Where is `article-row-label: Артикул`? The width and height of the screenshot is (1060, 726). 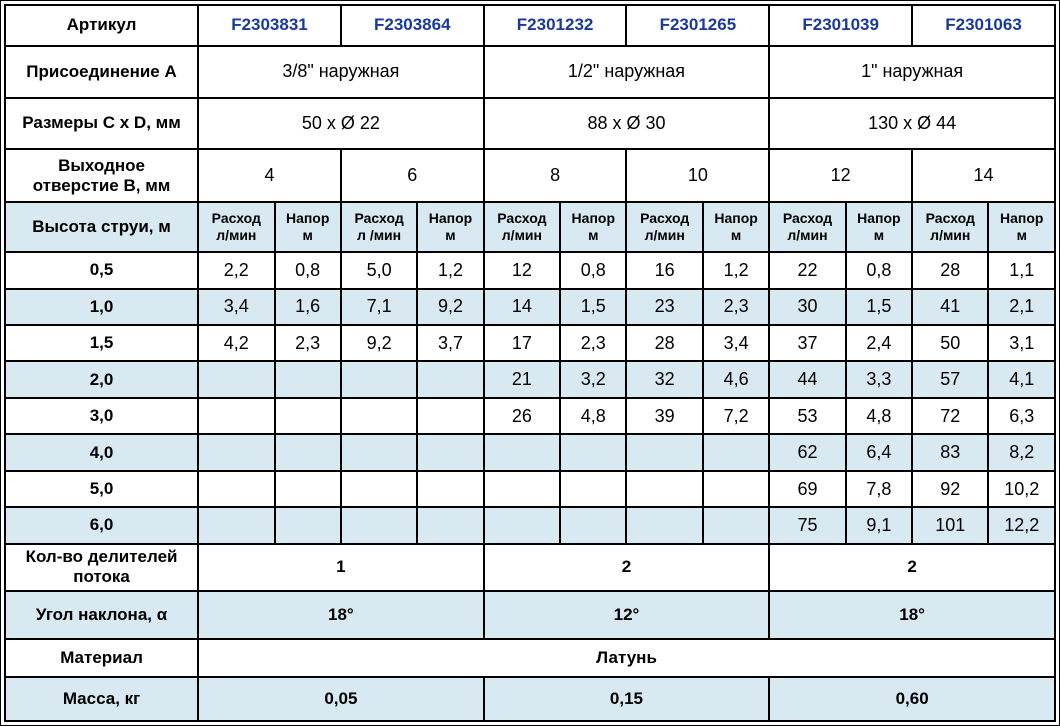 article-row-label: Артикул is located at coordinates (101, 25).